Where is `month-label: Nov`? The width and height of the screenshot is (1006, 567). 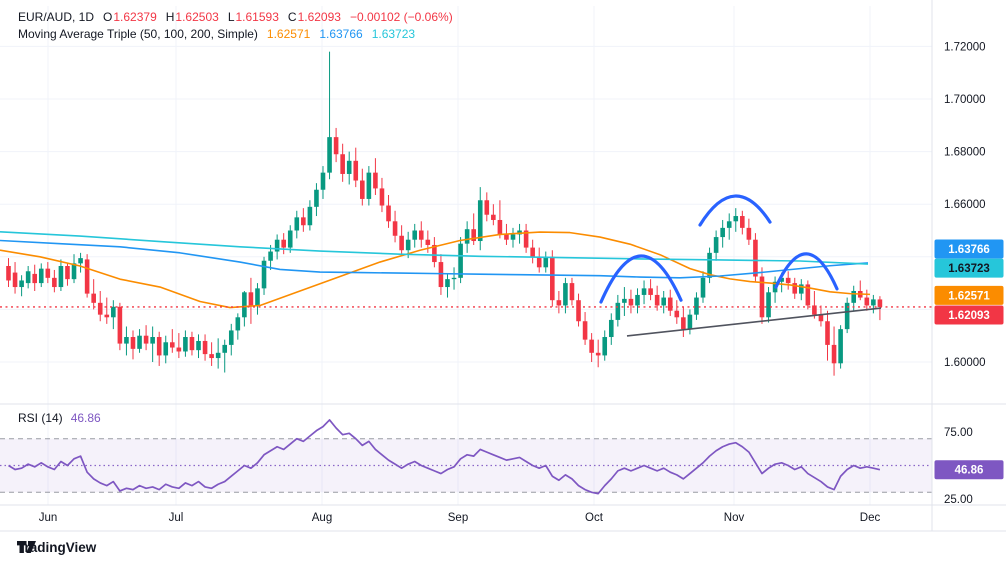 month-label: Nov is located at coordinates (734, 518).